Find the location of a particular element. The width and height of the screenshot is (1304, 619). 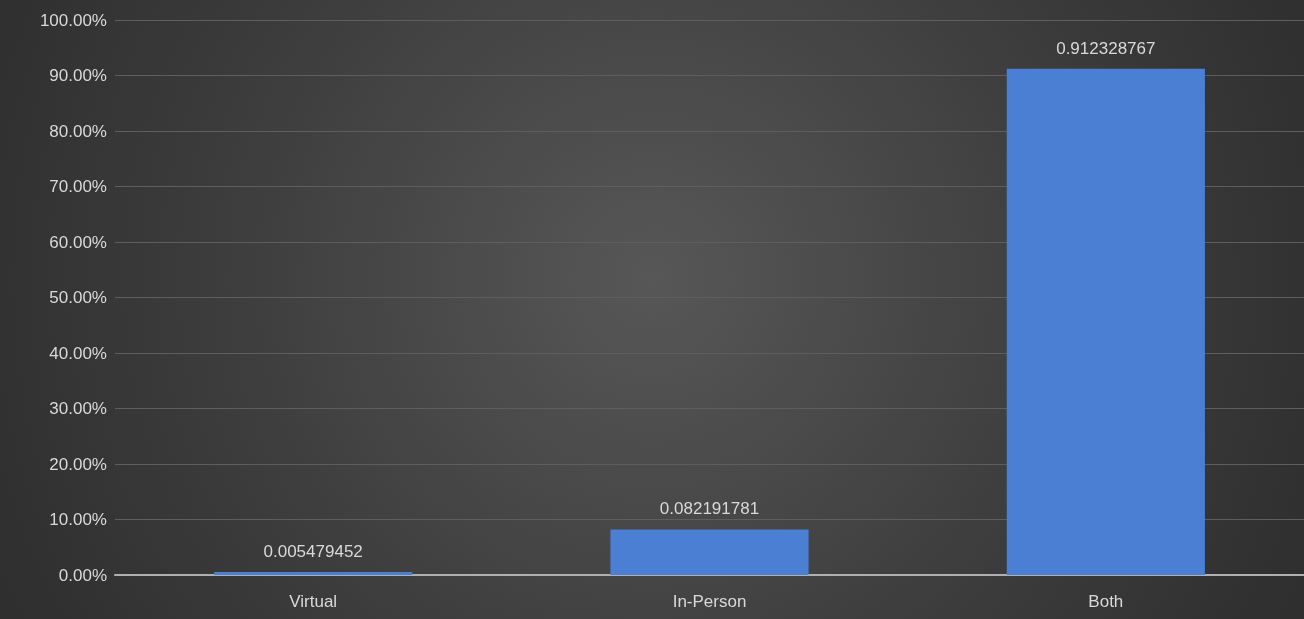

x-tick-label: Both is located at coordinates (1106, 601).